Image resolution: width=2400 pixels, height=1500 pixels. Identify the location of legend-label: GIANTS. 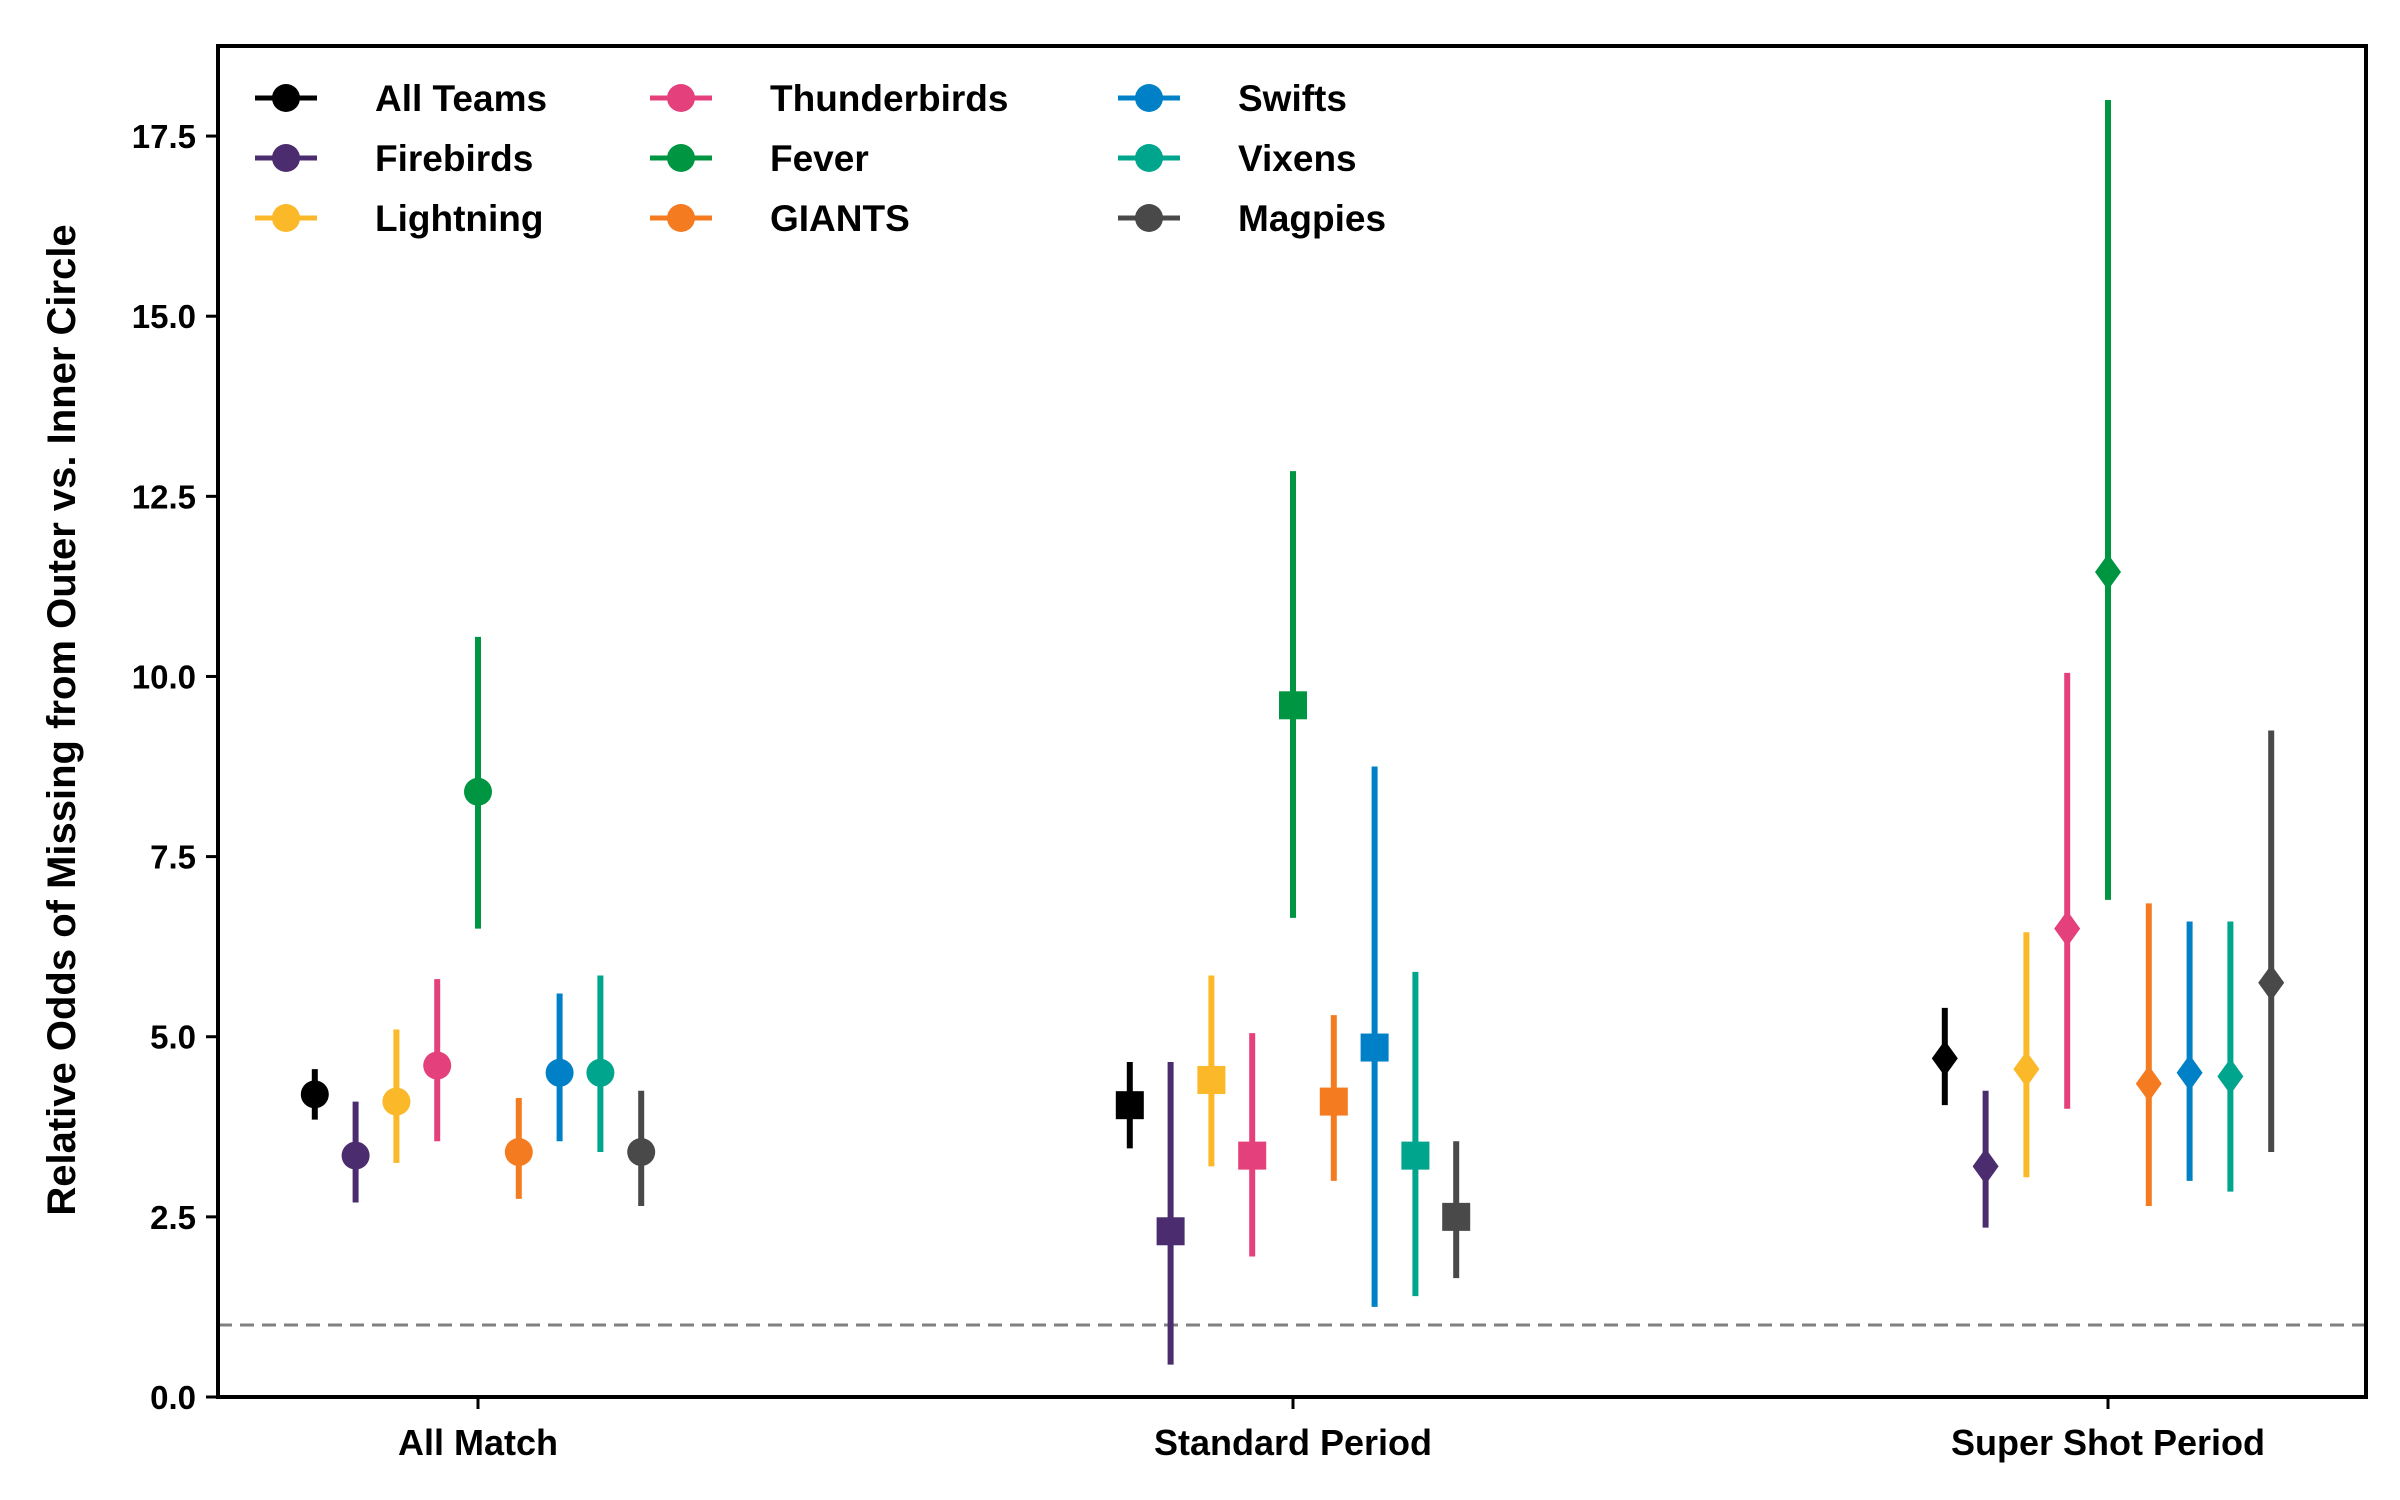
(840, 218).